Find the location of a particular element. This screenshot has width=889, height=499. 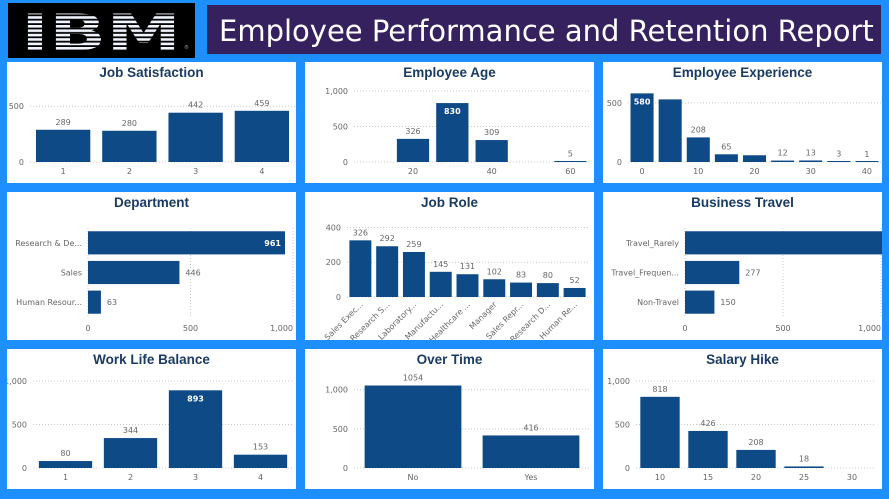

x-tick-label: 60 is located at coordinates (570, 171).